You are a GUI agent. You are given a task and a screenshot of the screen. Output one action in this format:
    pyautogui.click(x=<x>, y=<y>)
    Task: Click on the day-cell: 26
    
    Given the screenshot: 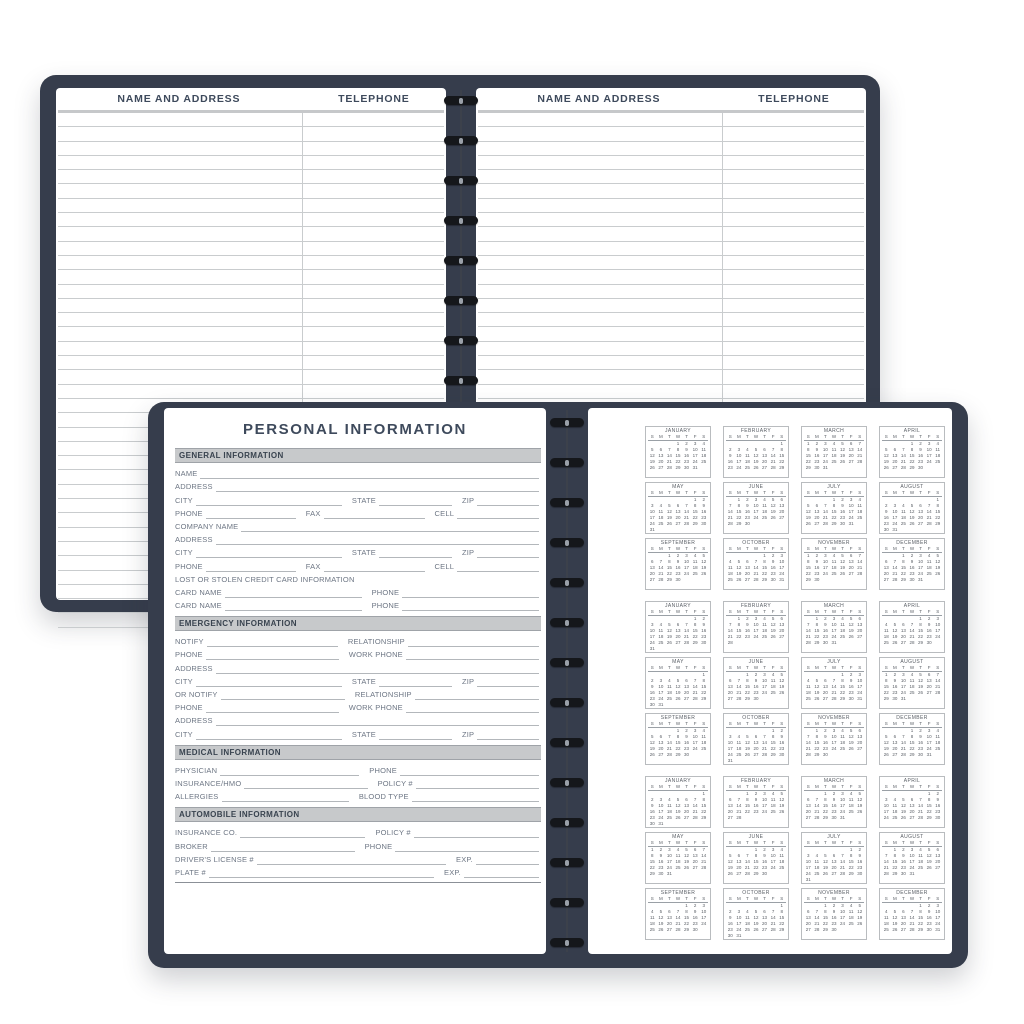 What is the action you would take?
    pyautogui.click(x=851, y=636)
    